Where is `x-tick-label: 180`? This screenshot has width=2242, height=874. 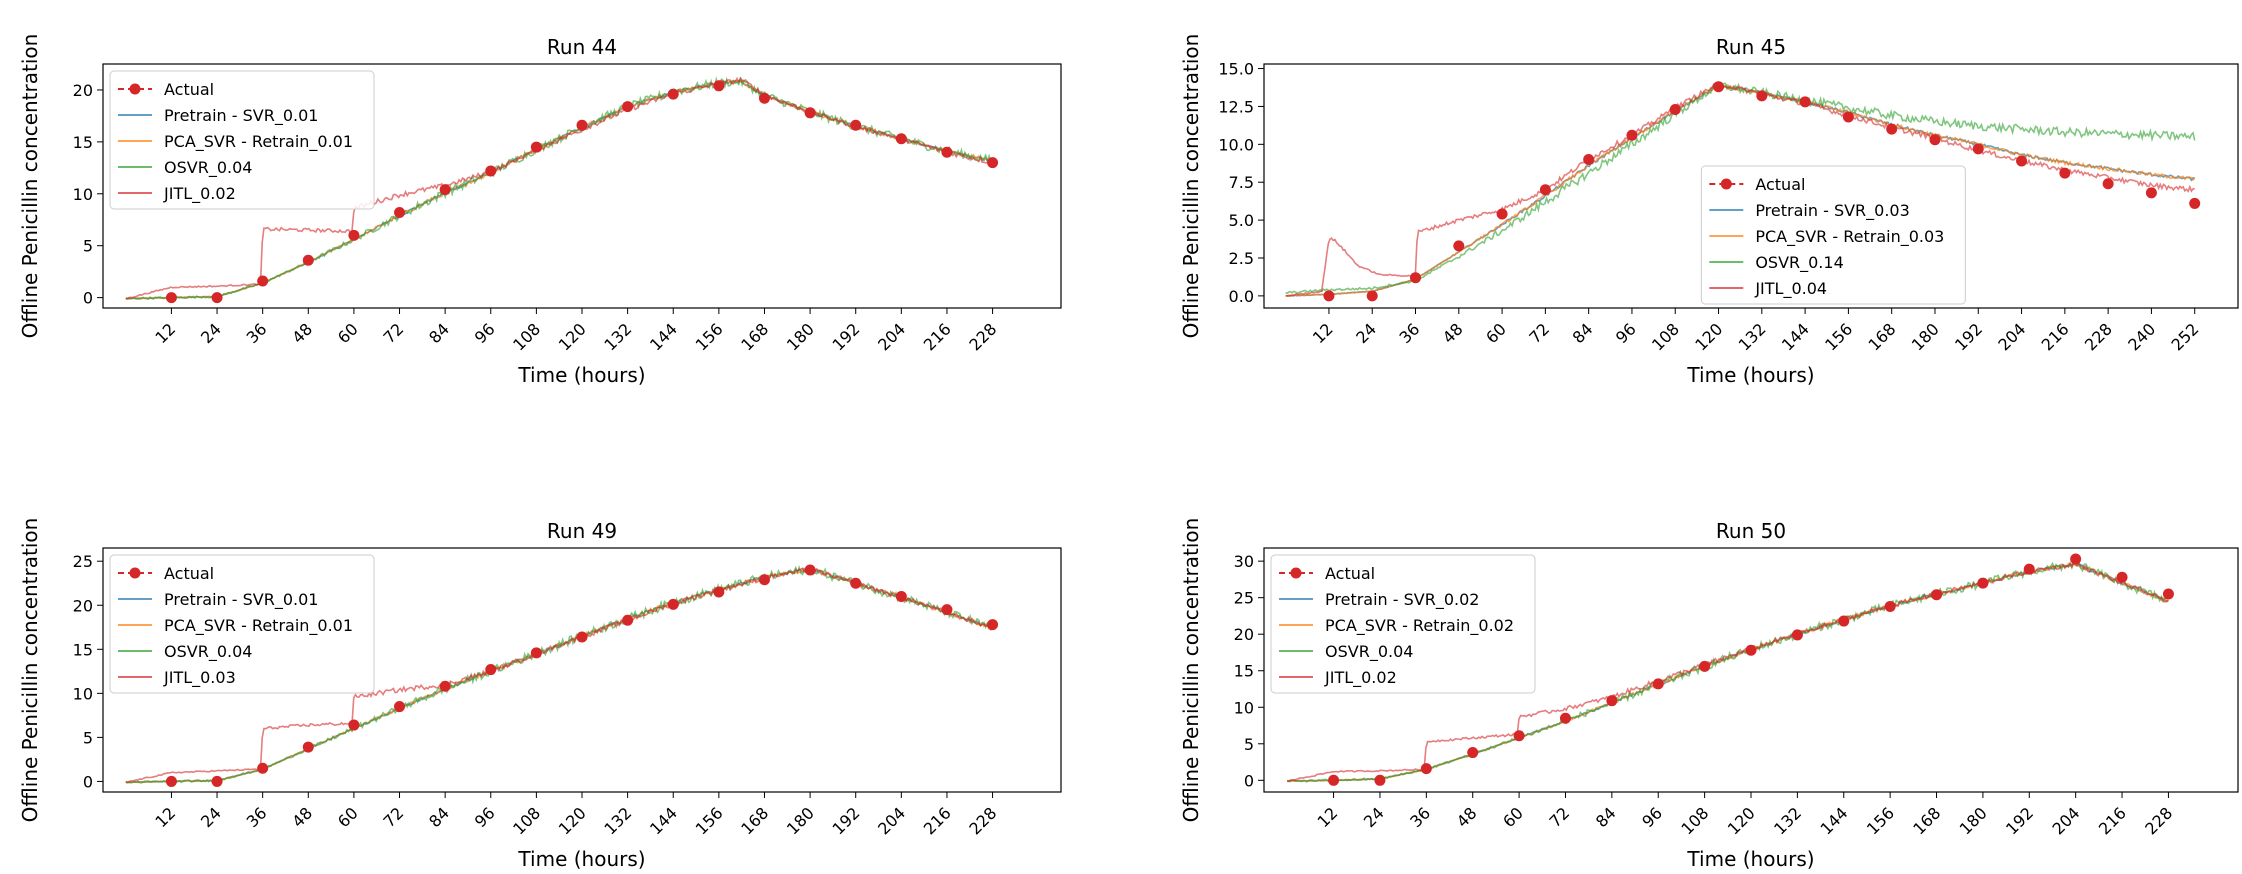 x-tick-label: 180 is located at coordinates (1973, 820).